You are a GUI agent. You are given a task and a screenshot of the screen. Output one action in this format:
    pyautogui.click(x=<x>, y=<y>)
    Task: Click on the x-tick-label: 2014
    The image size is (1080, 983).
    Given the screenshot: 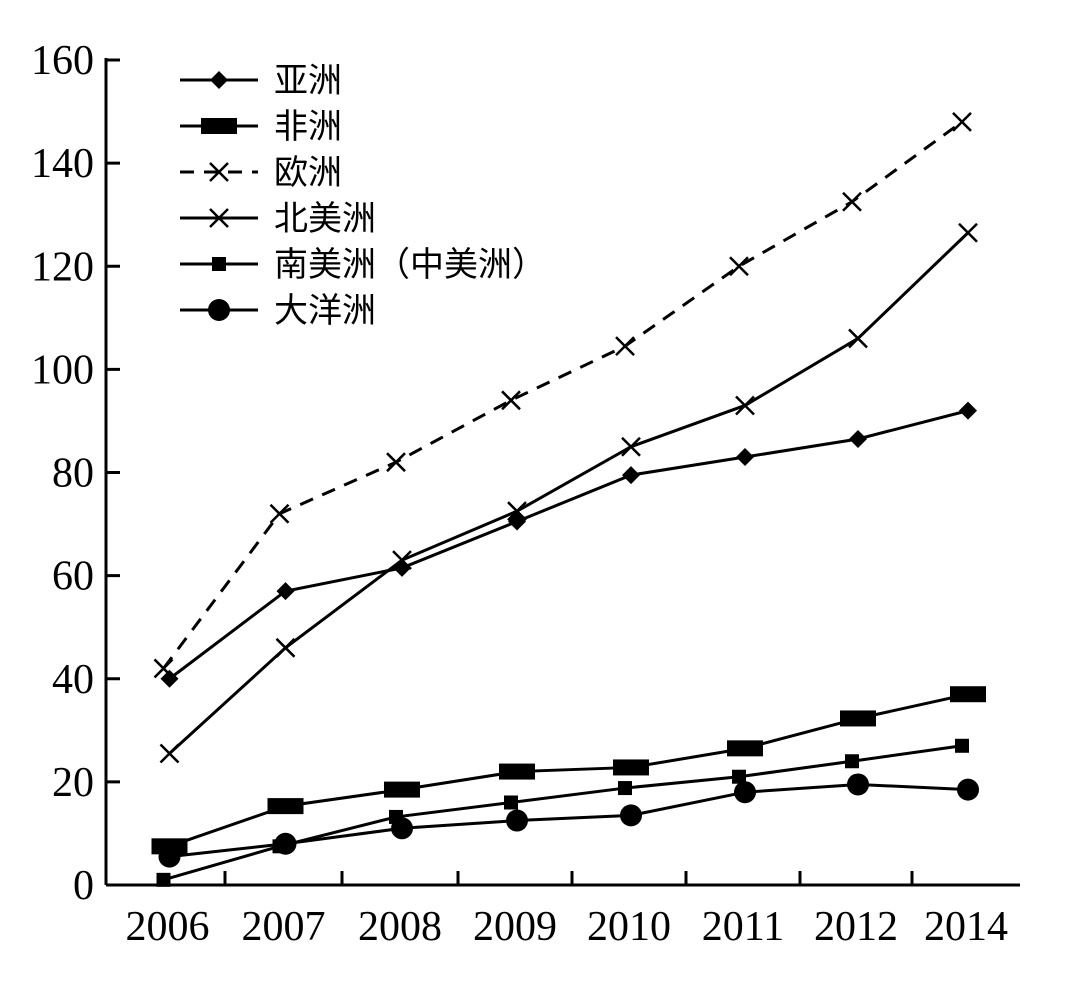 What is the action you would take?
    pyautogui.click(x=966, y=927)
    